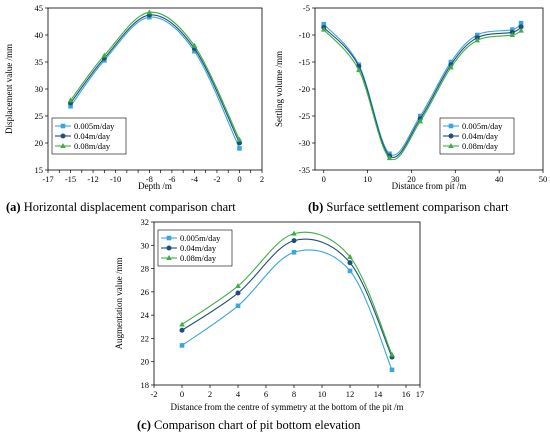 The image size is (550, 435). Describe the element at coordinates (9, 89) in the screenshot. I see `y-axis-label-a: Displacement value /mm` at that location.